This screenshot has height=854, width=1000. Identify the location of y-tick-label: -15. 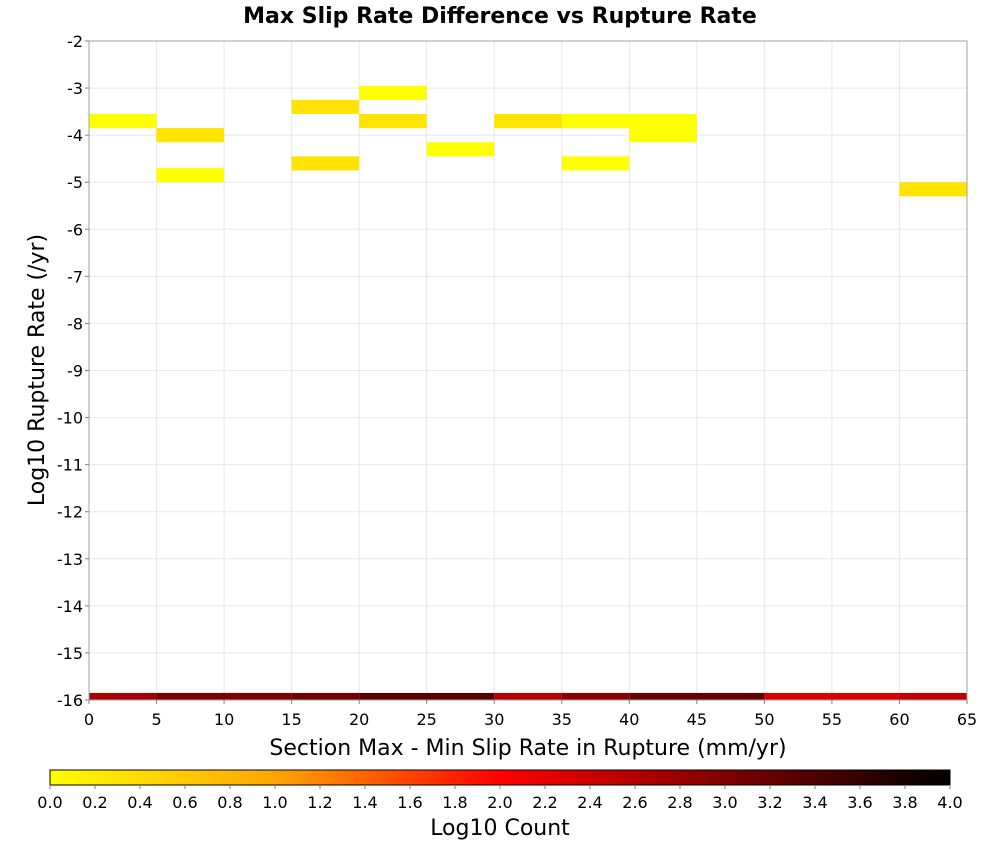
(70, 653).